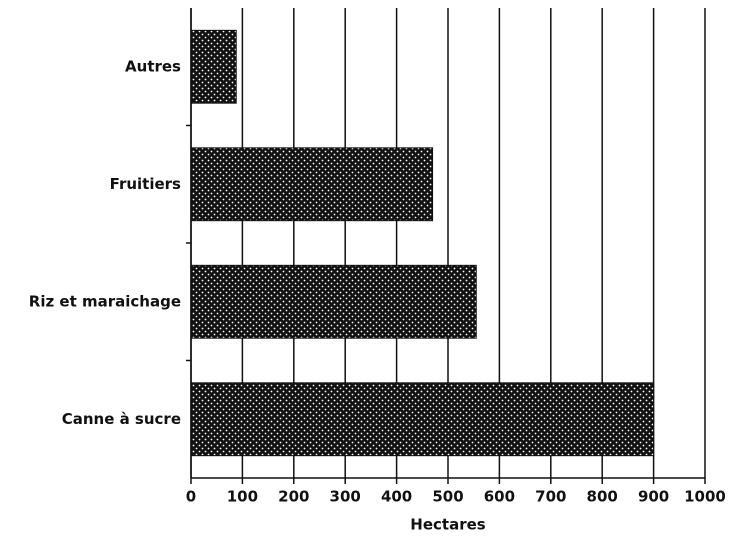  What do you see at coordinates (242, 497) in the screenshot?
I see `x-tick-label: 100` at bounding box center [242, 497].